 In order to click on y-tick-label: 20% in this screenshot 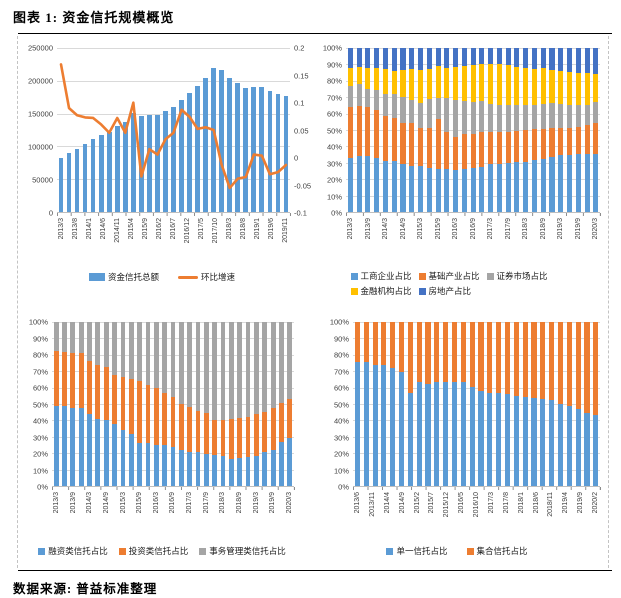, I will do `click(40, 454)`.